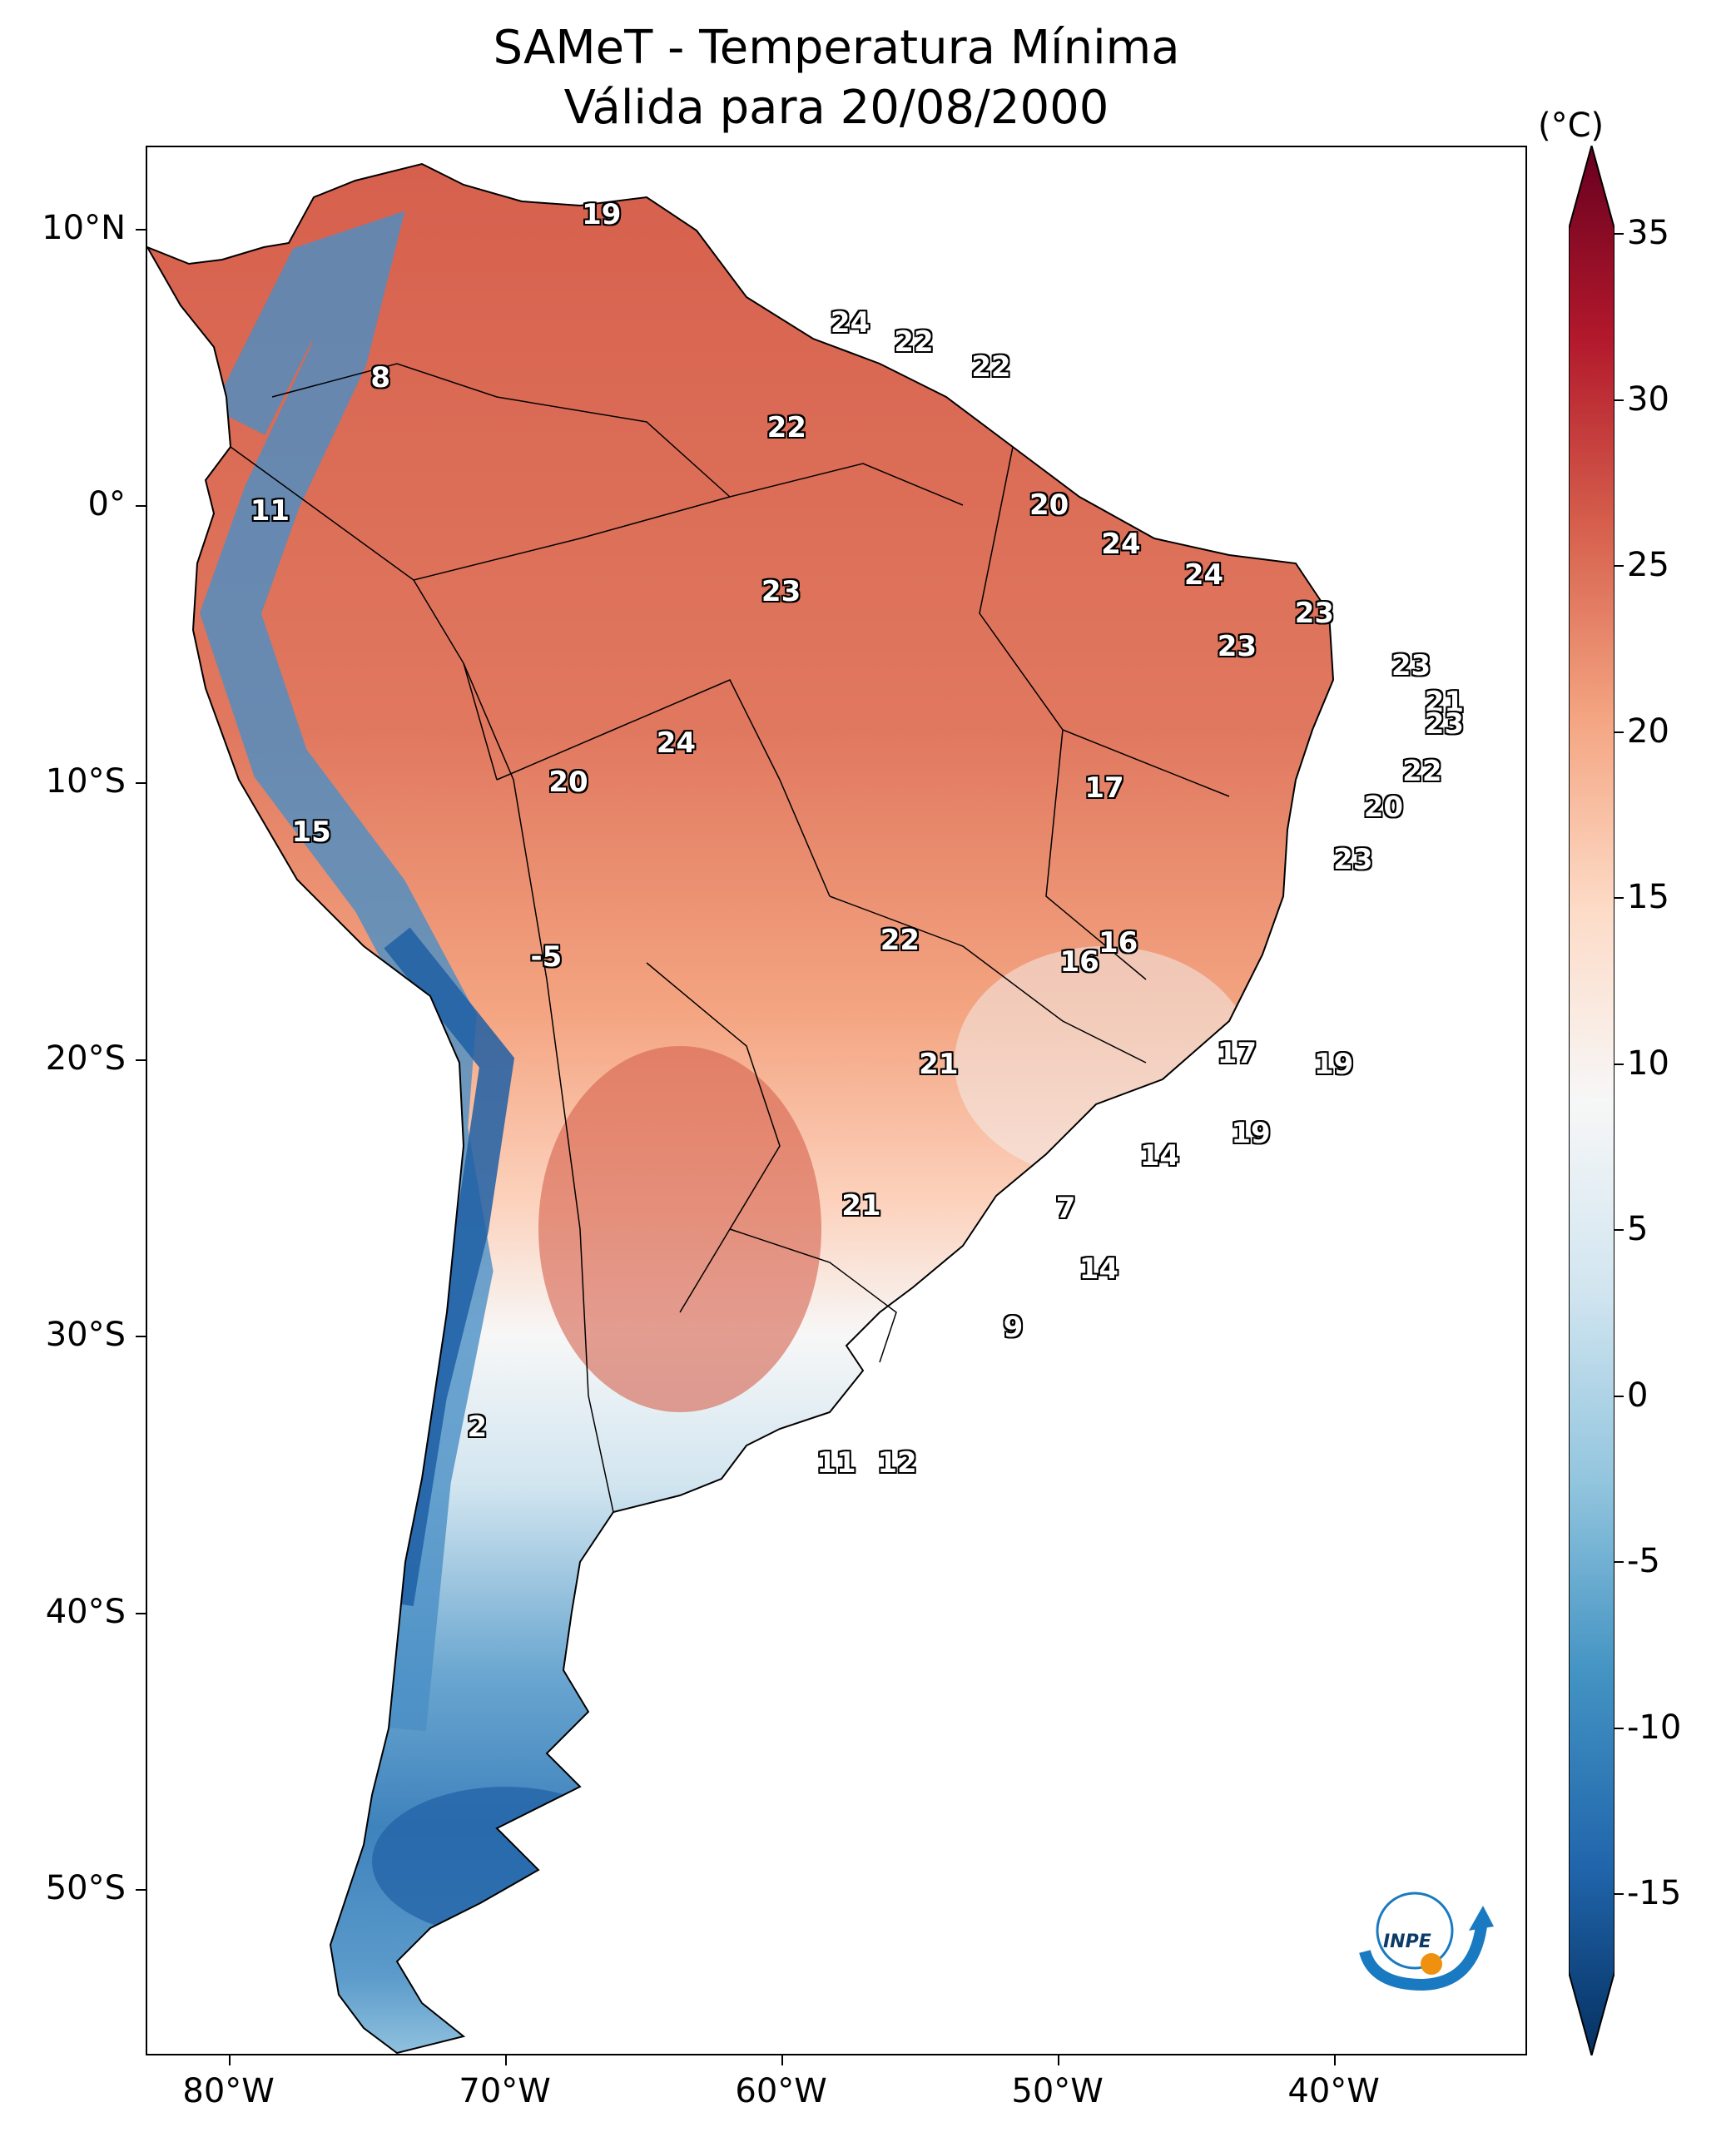 Image resolution: width=1736 pixels, height=2152 pixels. I want to click on southeast-mild, so click(1104, 1062).